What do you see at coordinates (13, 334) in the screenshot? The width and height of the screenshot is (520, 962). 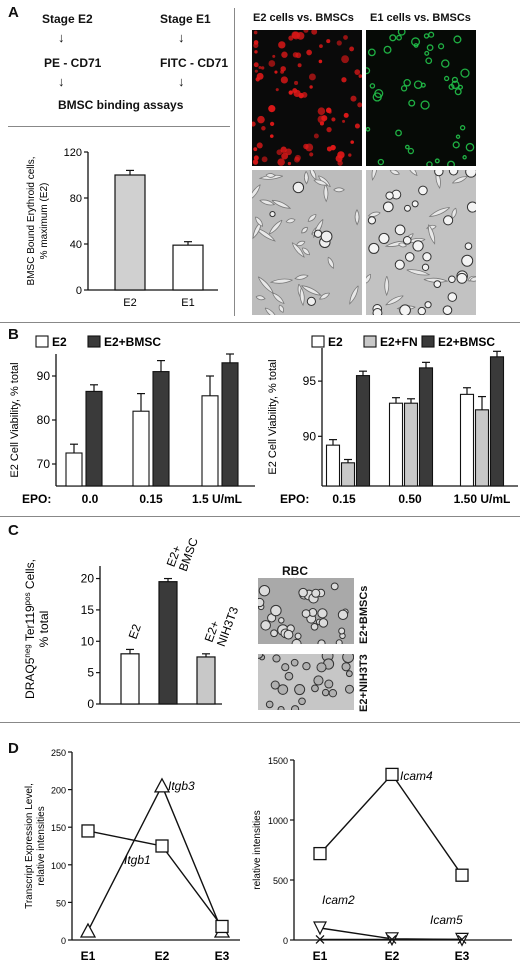 I see `panel-letter-b: B` at bounding box center [13, 334].